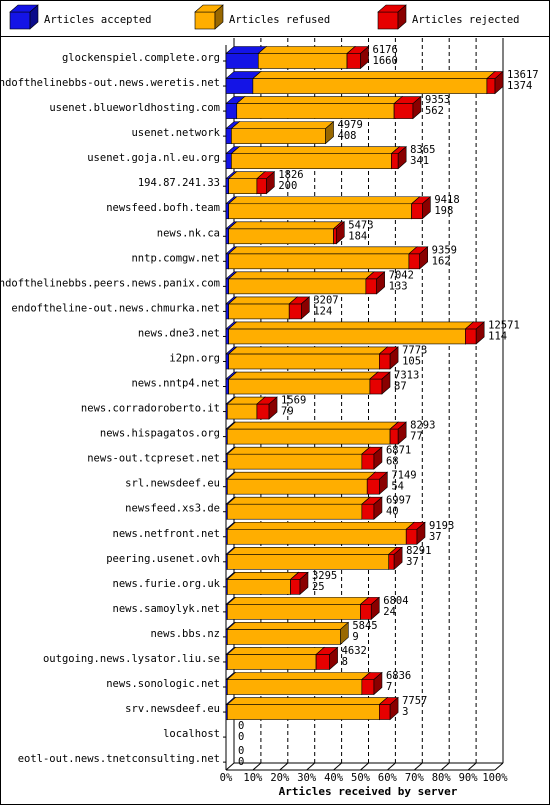  I want to click on bar-accepted-label: 7, so click(389, 687).